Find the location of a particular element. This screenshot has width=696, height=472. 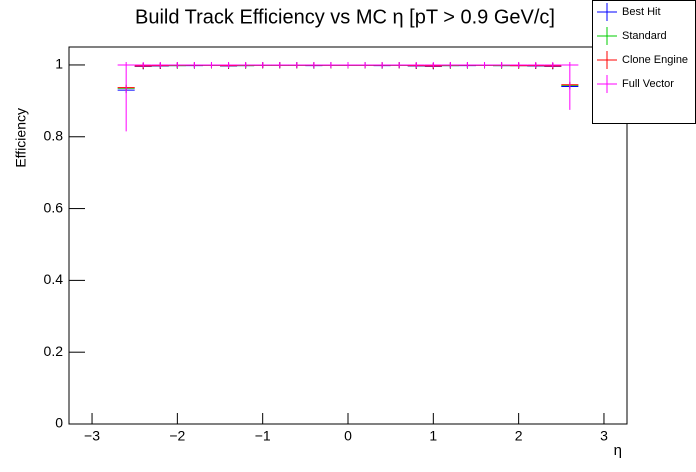

y-tick-label: 1 is located at coordinates (59, 64).